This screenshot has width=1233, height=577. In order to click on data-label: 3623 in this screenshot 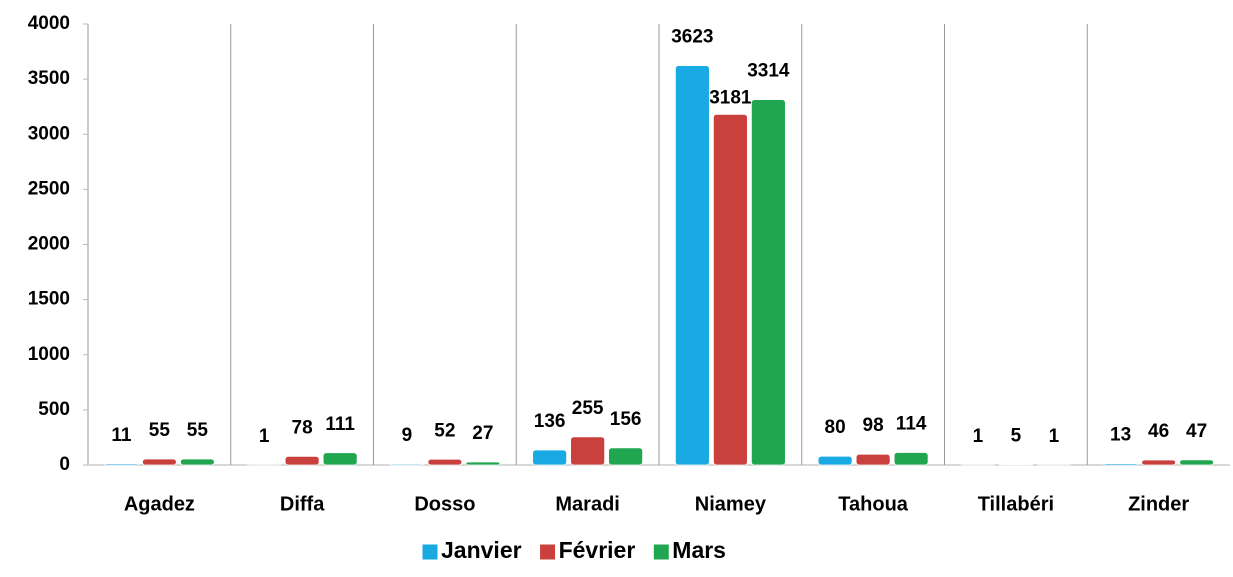, I will do `click(692, 37)`.